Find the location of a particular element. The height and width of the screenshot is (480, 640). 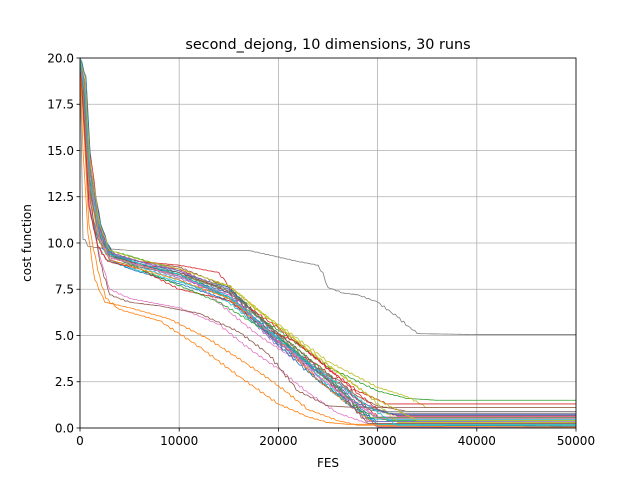

y-tick-label: 5.0 is located at coordinates (64, 336).